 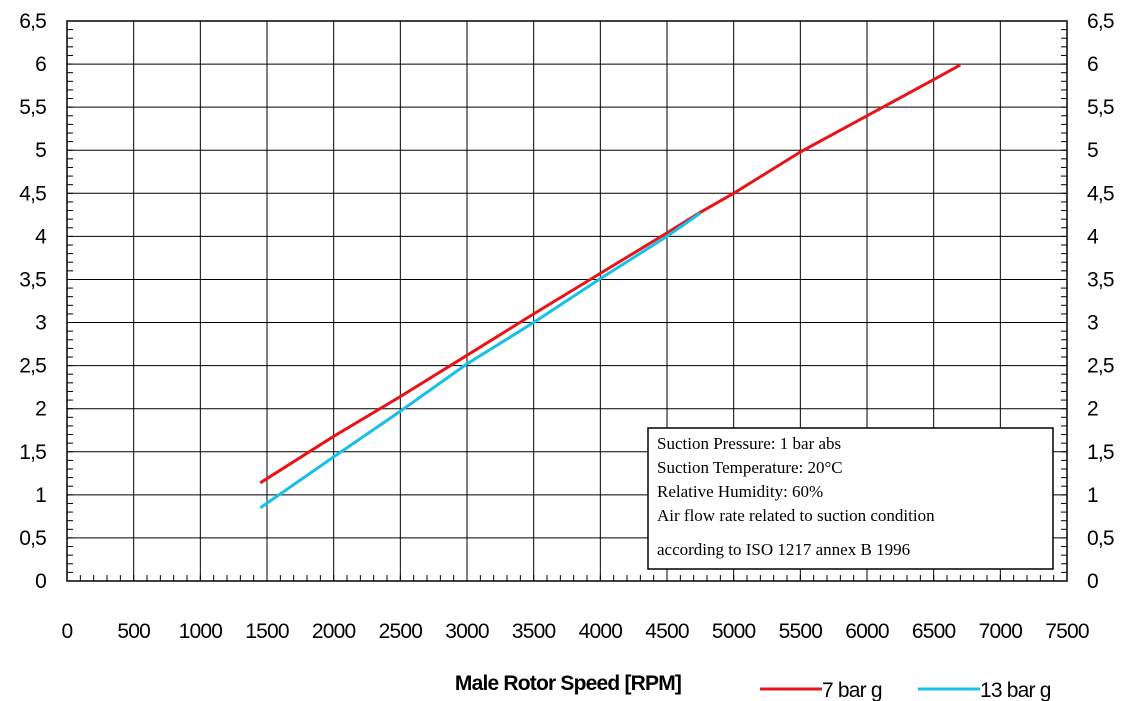 What do you see at coordinates (601, 631) in the screenshot?
I see `x-tick-label: 4000` at bounding box center [601, 631].